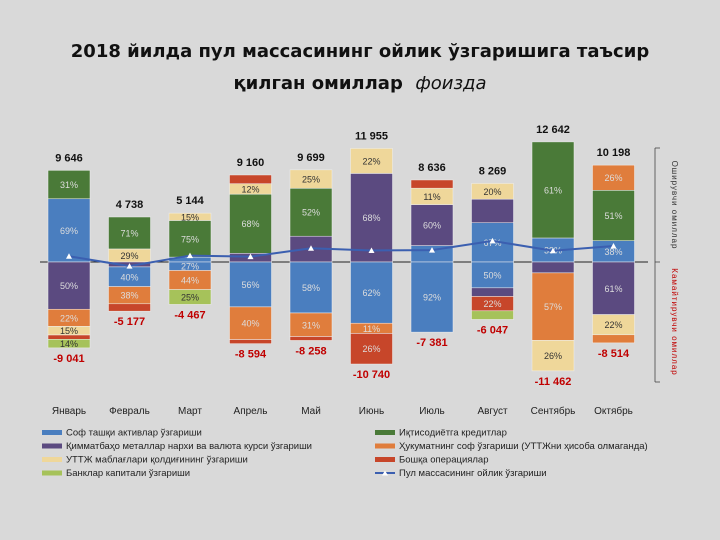 The image size is (720, 540). What do you see at coordinates (385, 473) in the screenshot?
I see `legend-swatch-line-marker` at bounding box center [385, 473].